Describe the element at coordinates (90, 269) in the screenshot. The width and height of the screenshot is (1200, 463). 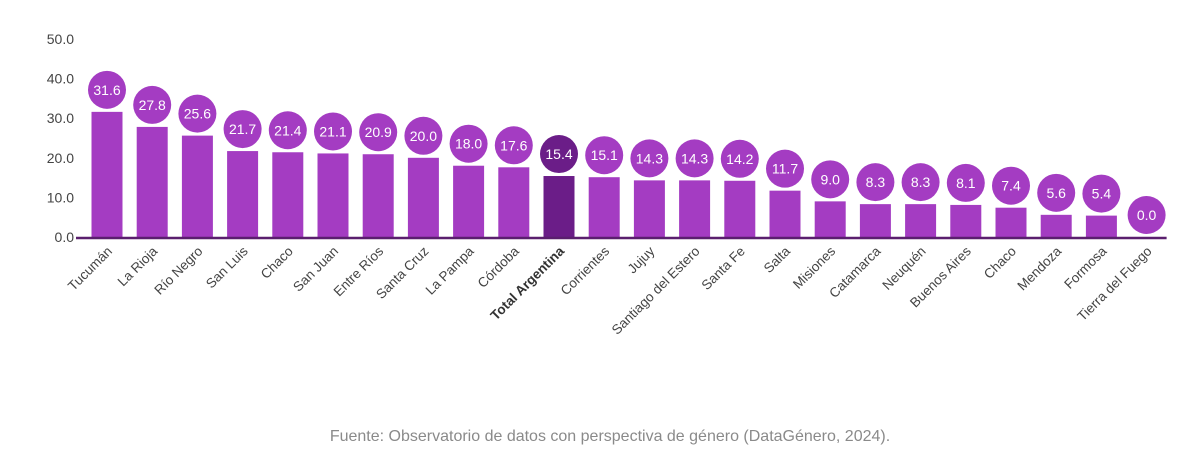
I see `category-label: Tucumán` at that location.